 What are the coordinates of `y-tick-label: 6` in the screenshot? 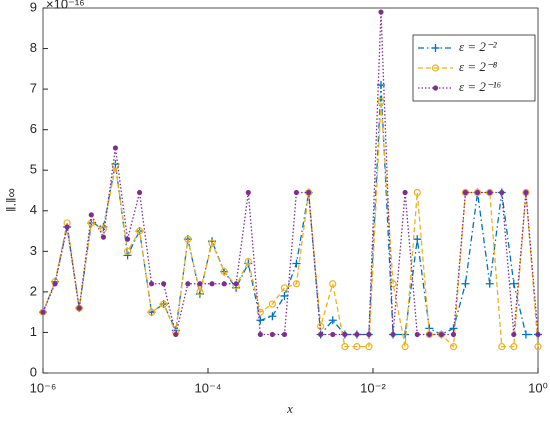 It's located at (33, 128).